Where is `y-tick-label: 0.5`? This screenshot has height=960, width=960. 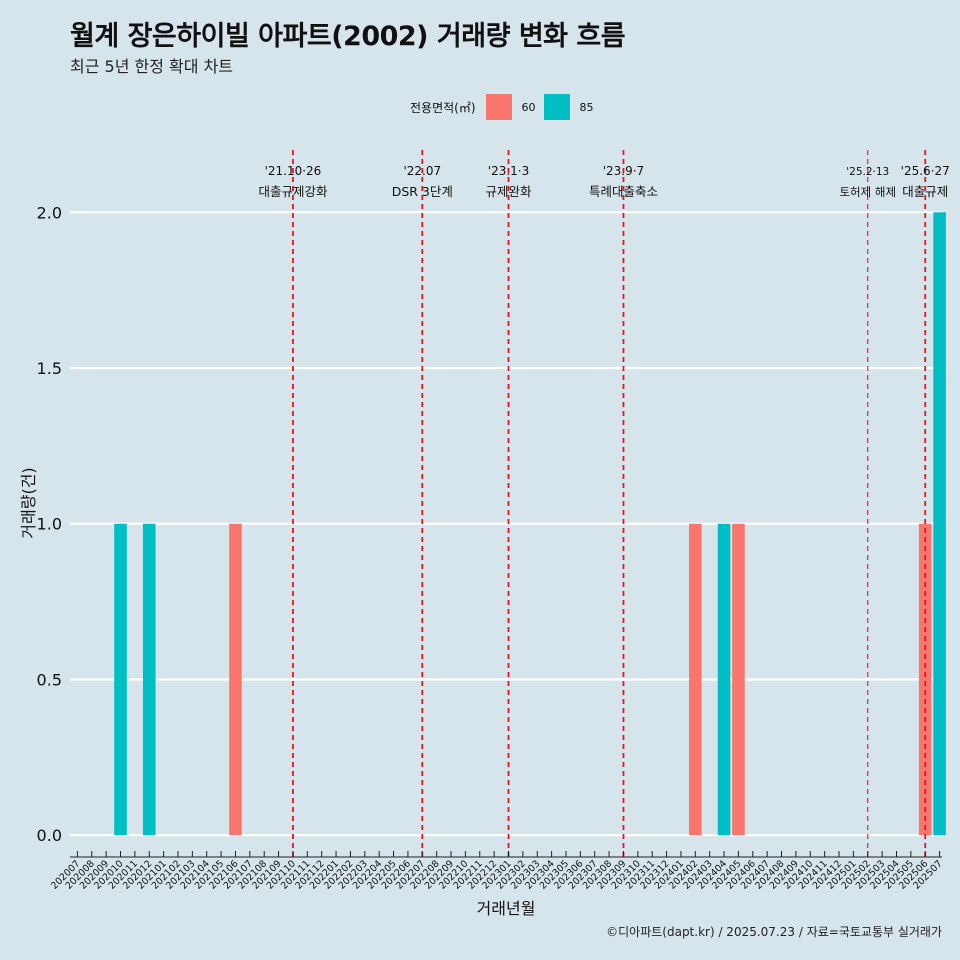 y-tick-label: 0.5 is located at coordinates (49, 679).